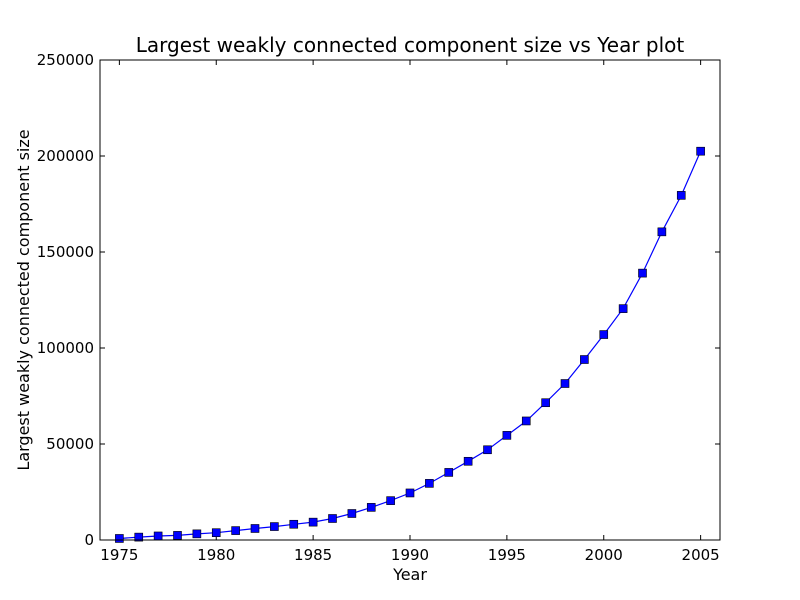 Image resolution: width=800 pixels, height=600 pixels. What do you see at coordinates (89, 540) in the screenshot?
I see `y-tick-label: 0` at bounding box center [89, 540].